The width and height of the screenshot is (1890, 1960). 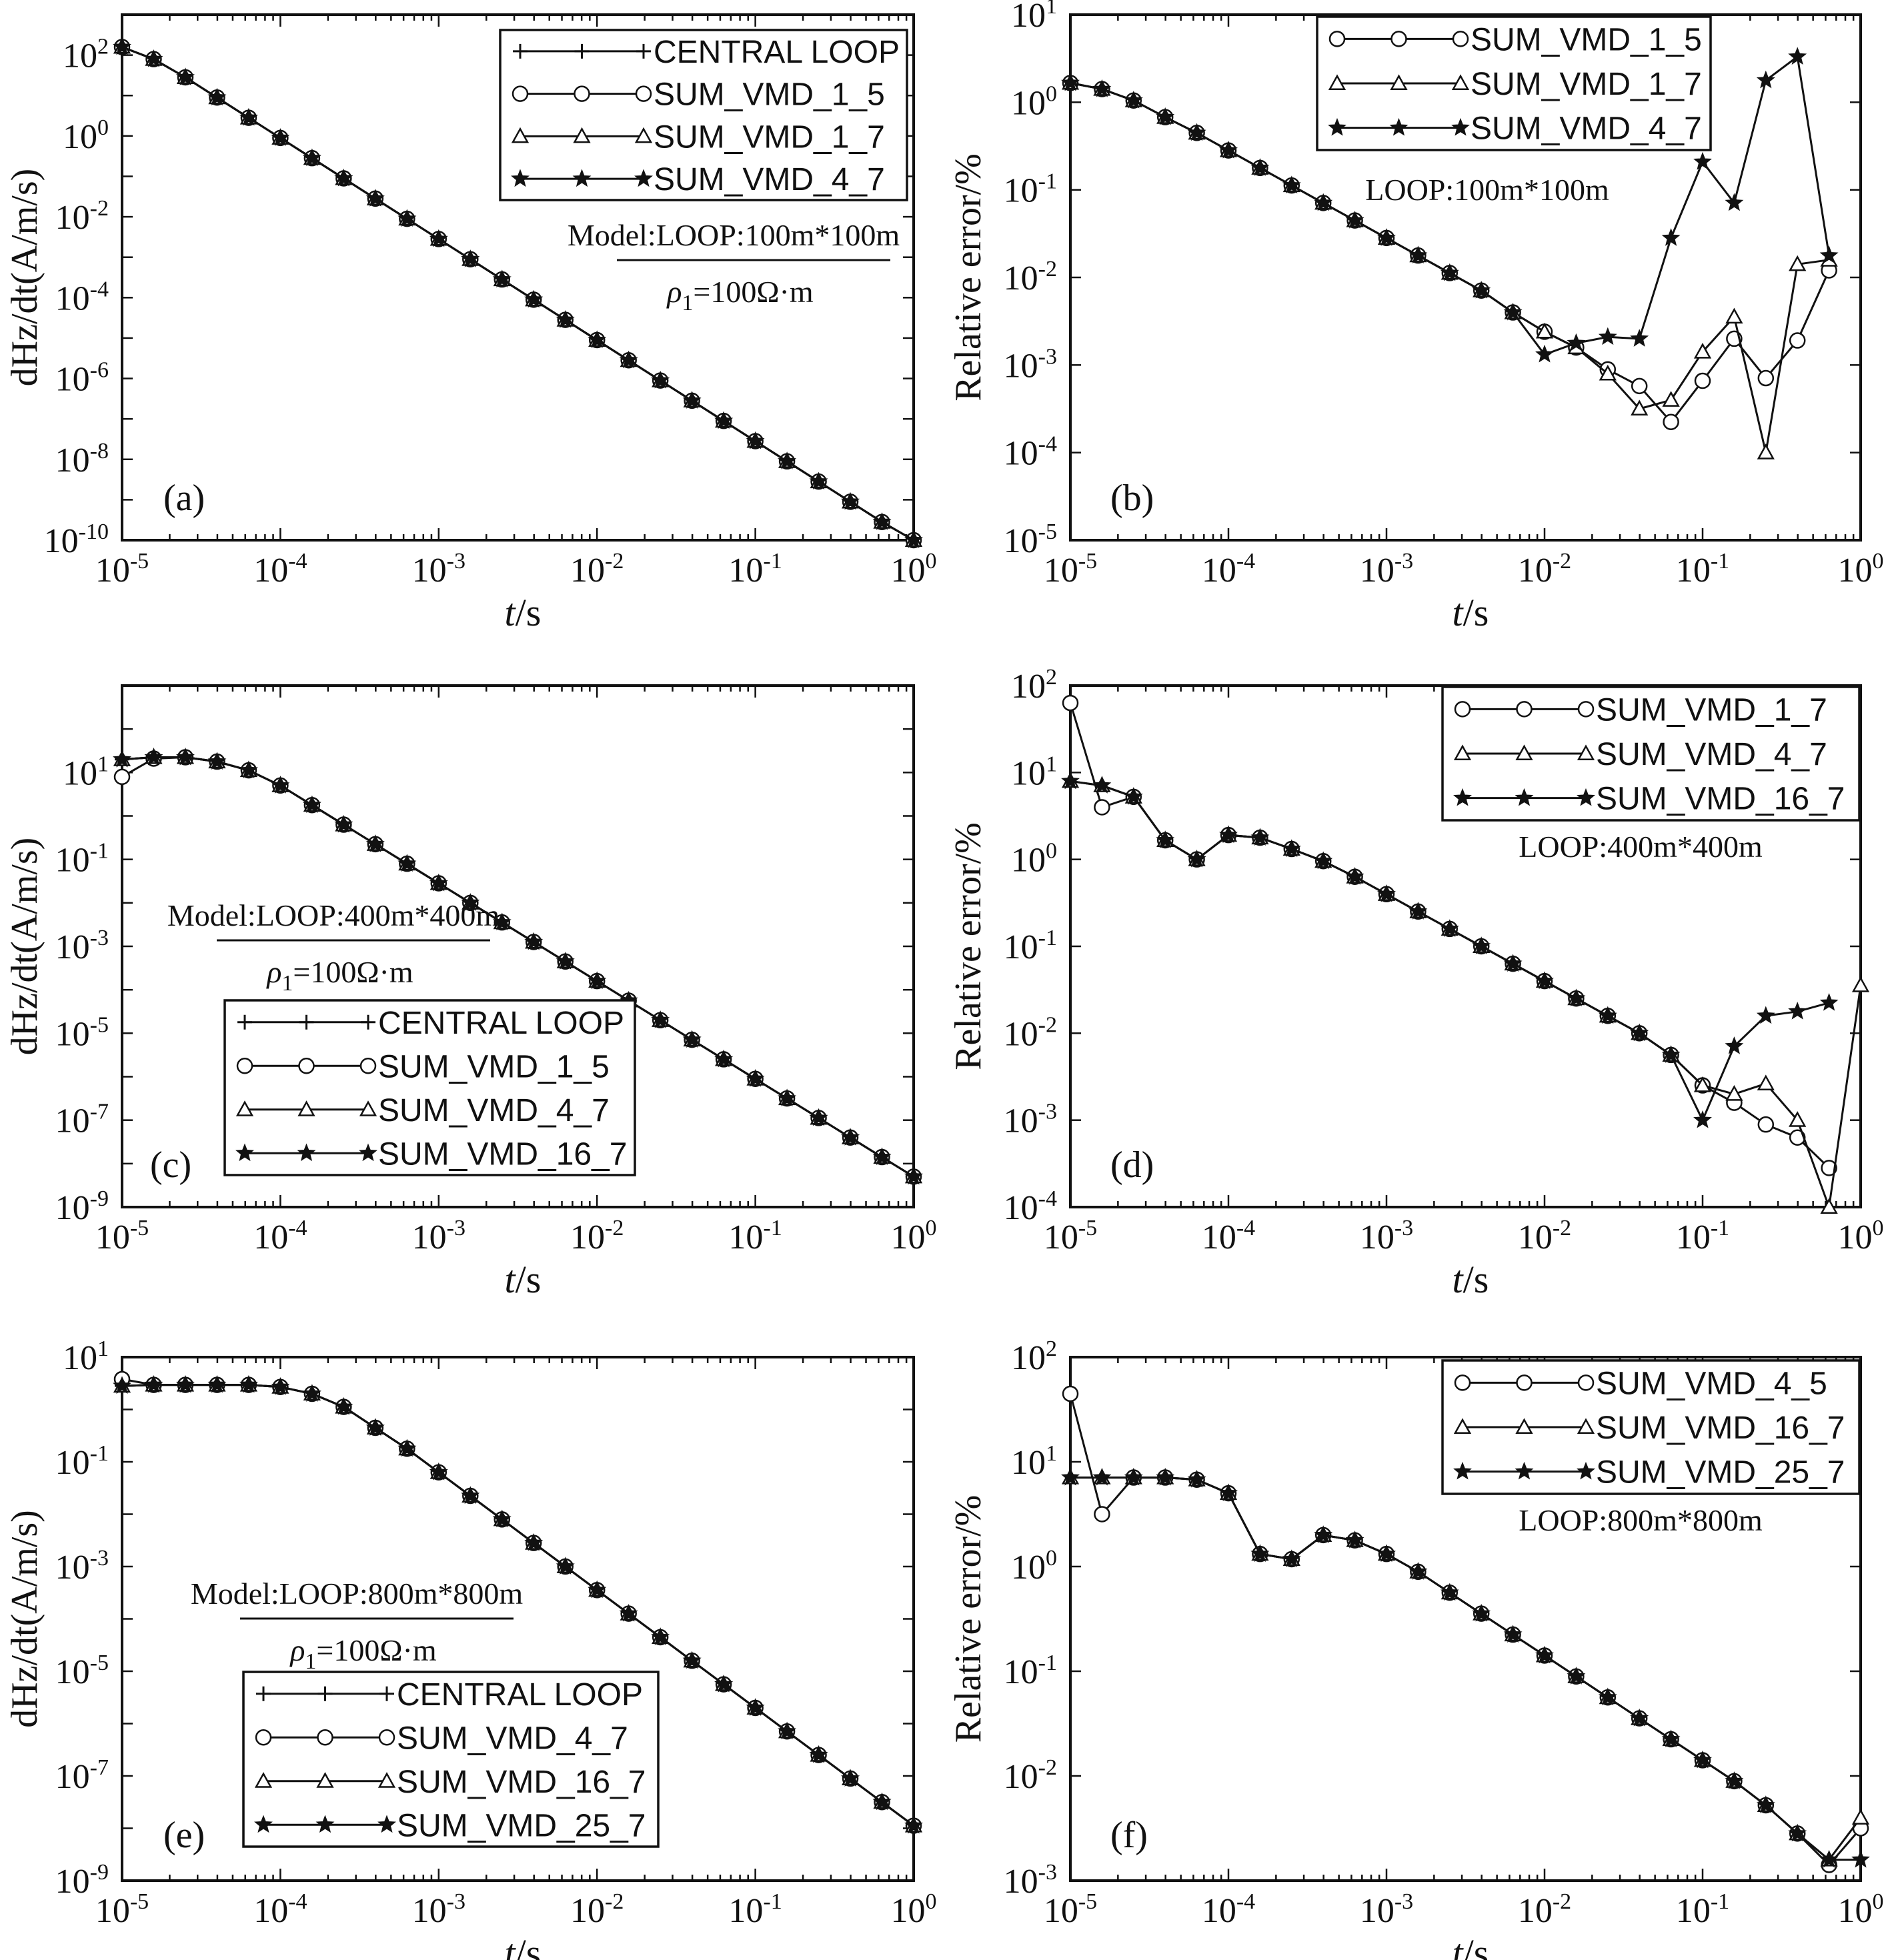 What do you see at coordinates (1034, 101) in the screenshot?
I see `y-tick-label: 10⁰` at bounding box center [1034, 101].